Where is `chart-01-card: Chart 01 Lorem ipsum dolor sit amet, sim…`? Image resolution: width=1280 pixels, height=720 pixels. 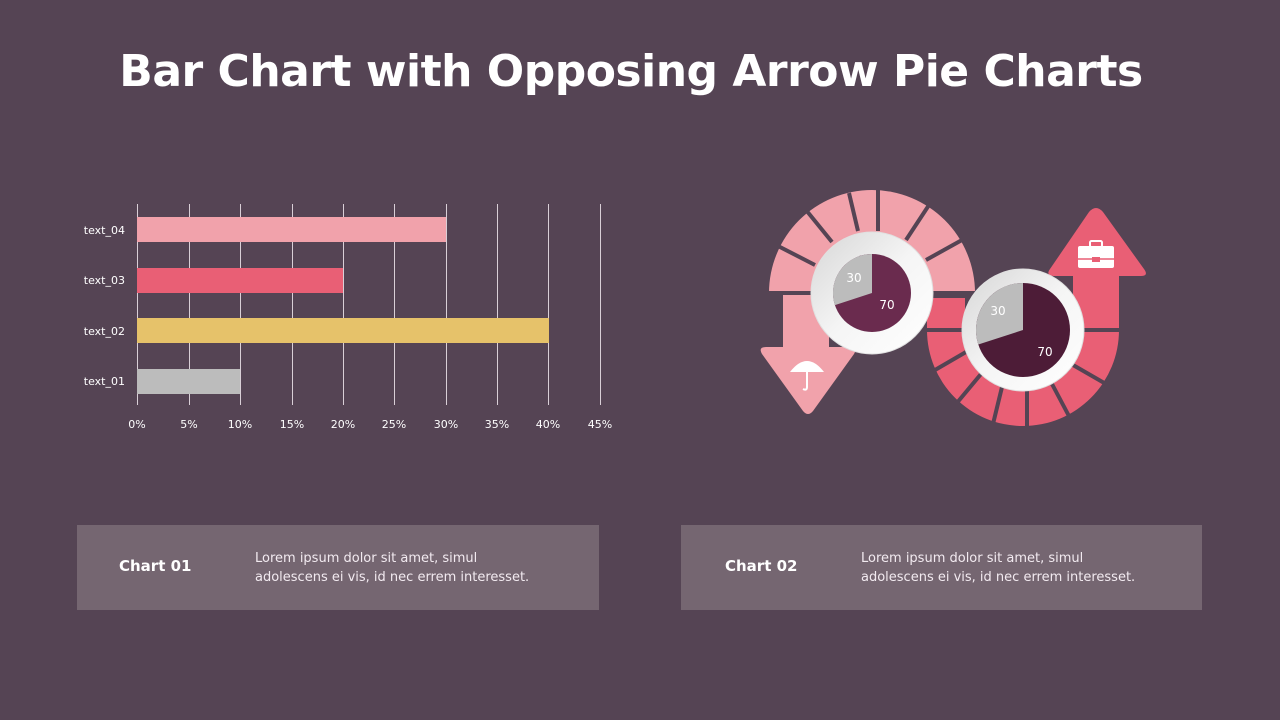 chart-01-card: Chart 01 Lorem ipsum dolor sit amet, sim… is located at coordinates (338, 567).